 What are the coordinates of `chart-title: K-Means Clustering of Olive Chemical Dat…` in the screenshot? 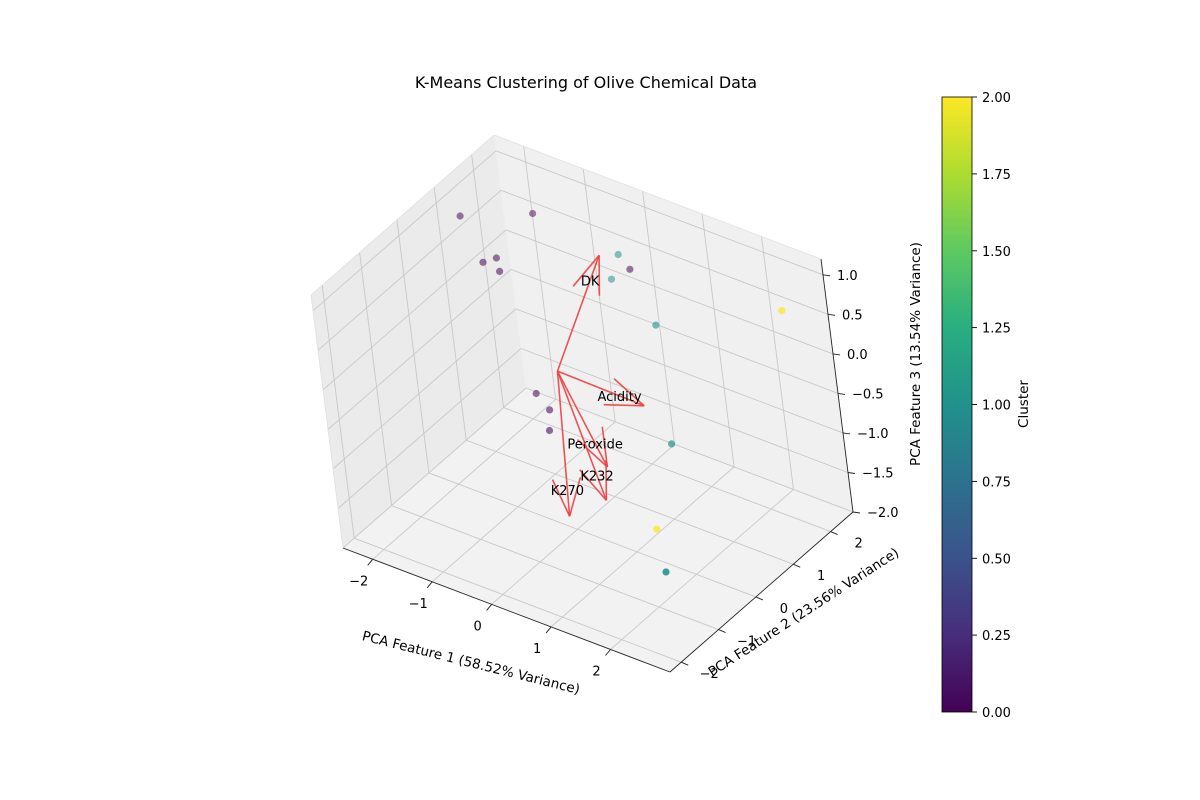 It's located at (586, 82).